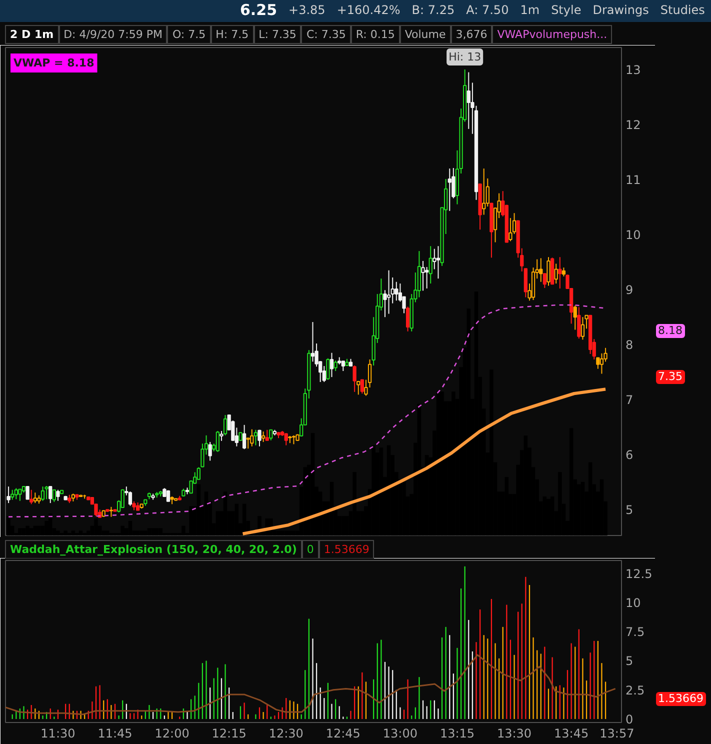  I want to click on text: C: 7.35, so click(326, 34).